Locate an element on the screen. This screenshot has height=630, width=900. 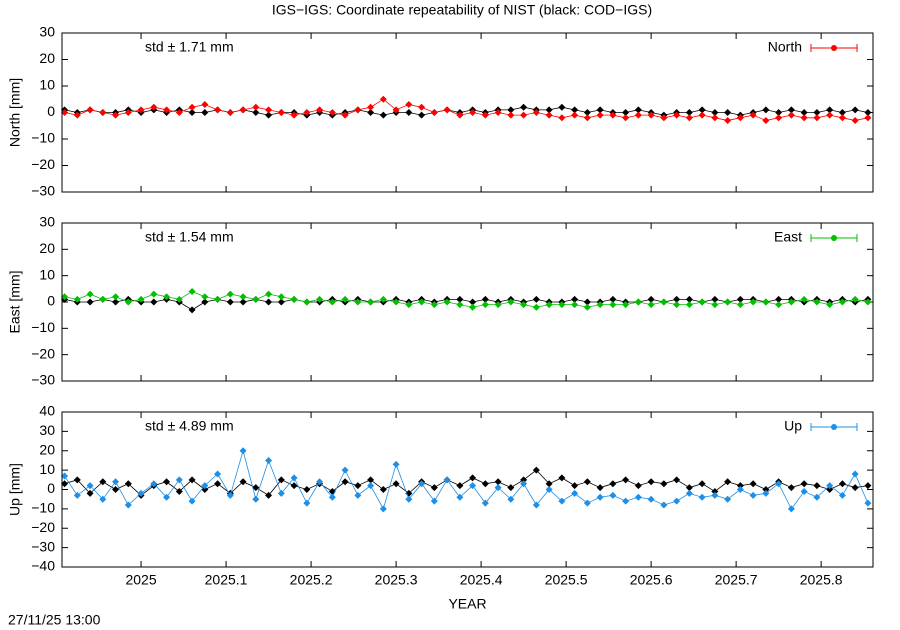
y-axis-label: East [mm] is located at coordinates (15, 301).